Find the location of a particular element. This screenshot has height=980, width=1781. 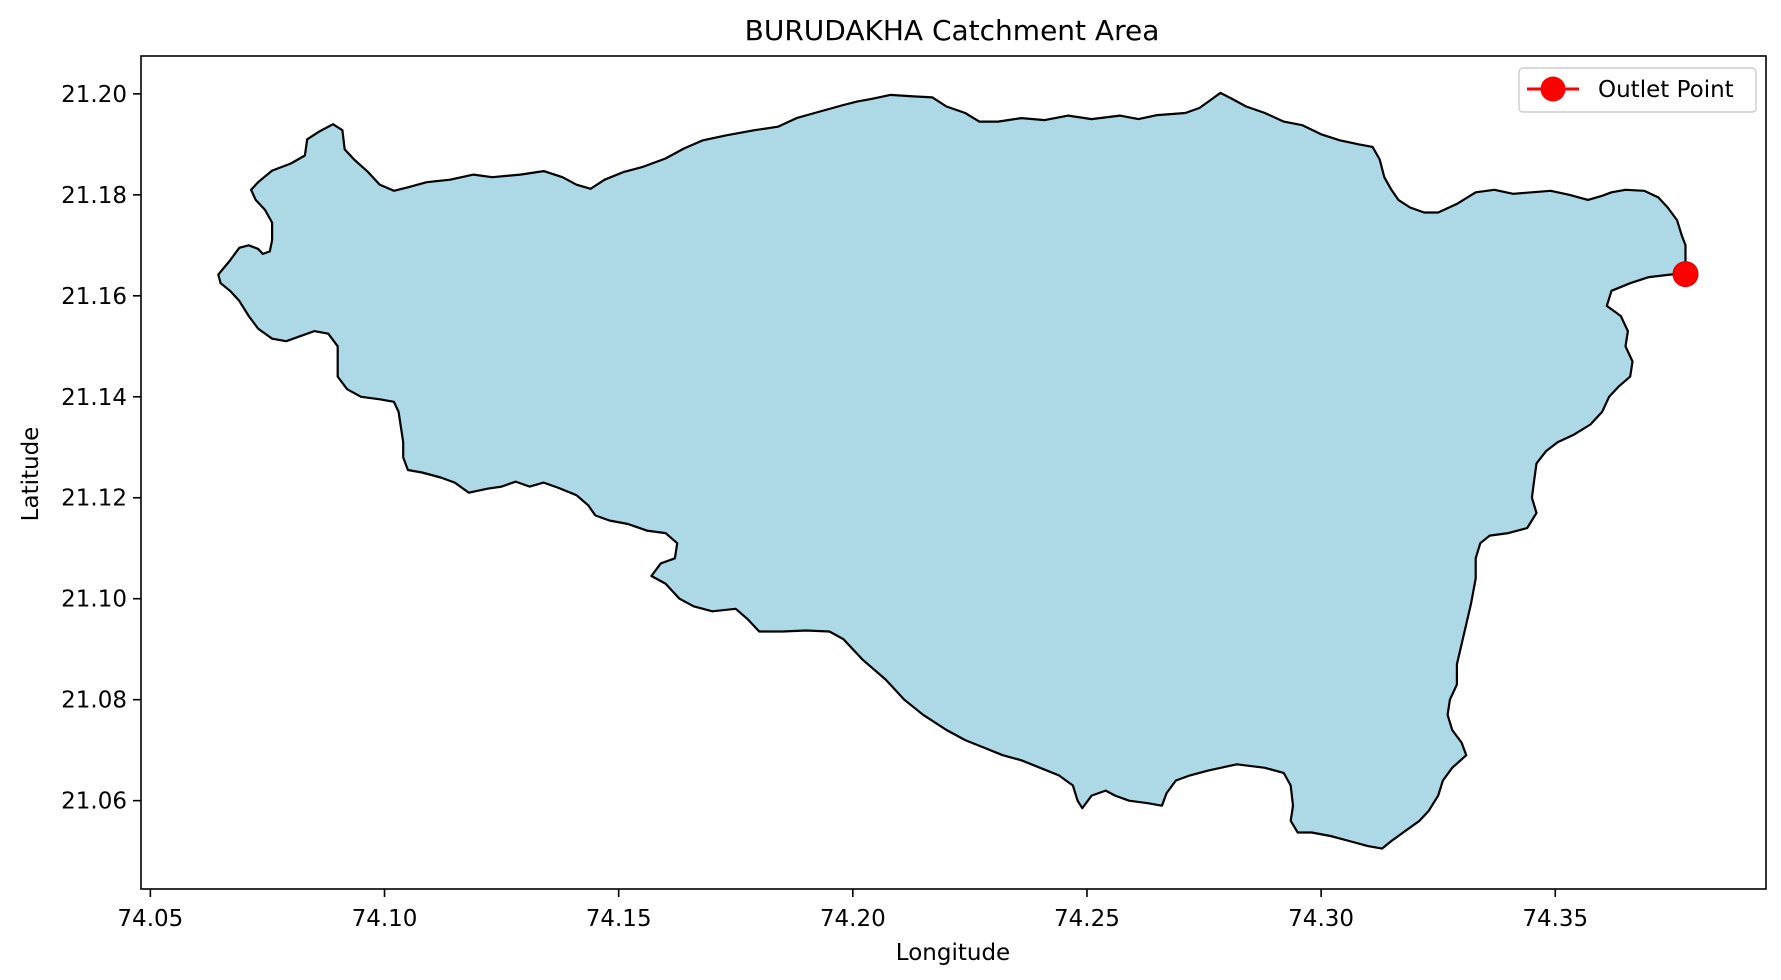

map-title: BURUDAKHA Catchment Area is located at coordinates (952, 30).